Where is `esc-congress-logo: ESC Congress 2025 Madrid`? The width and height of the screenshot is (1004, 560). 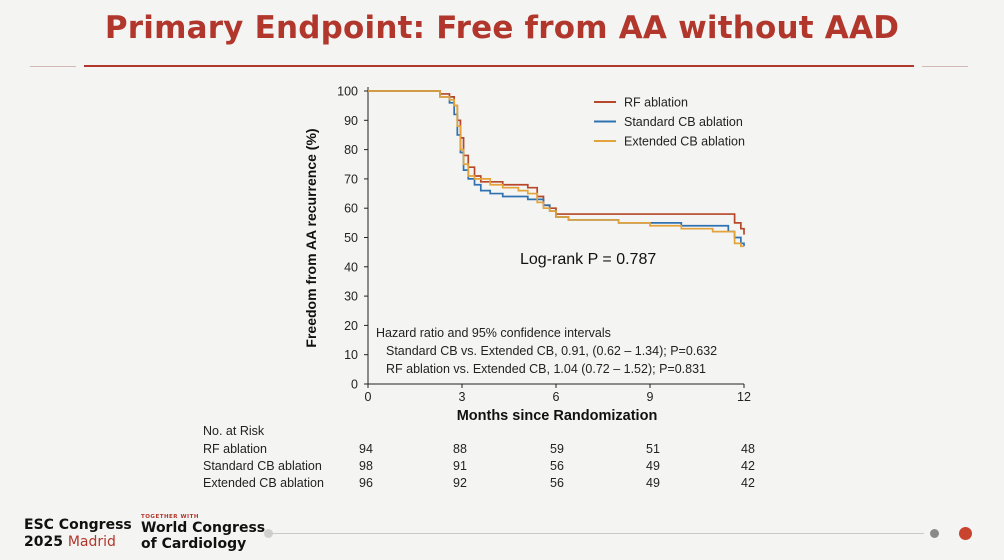
esc-congress-logo: ESC Congress 2025 Madrid is located at coordinates (78, 534).